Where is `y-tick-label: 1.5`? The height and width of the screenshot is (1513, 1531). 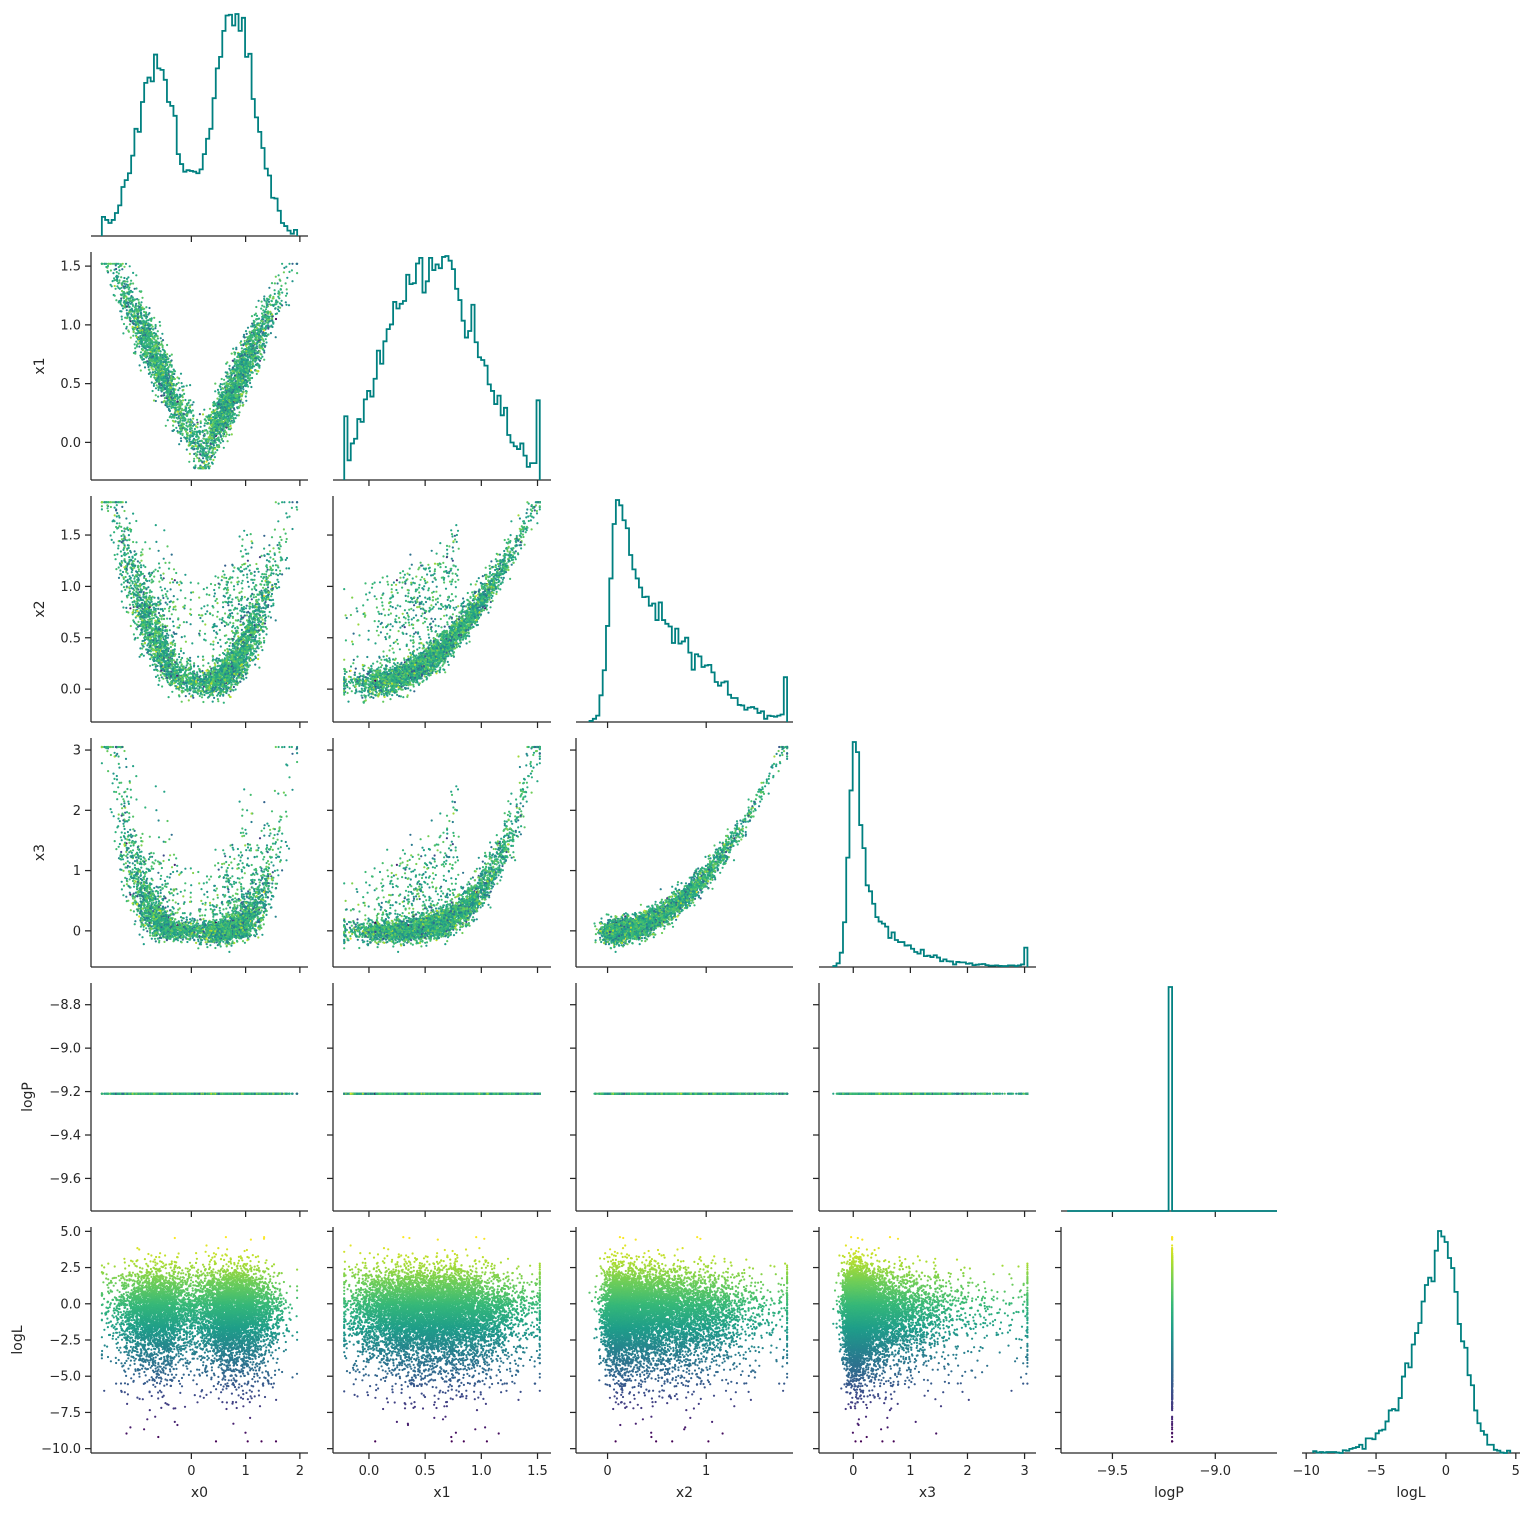
y-tick-label: 1.5 is located at coordinates (70, 267).